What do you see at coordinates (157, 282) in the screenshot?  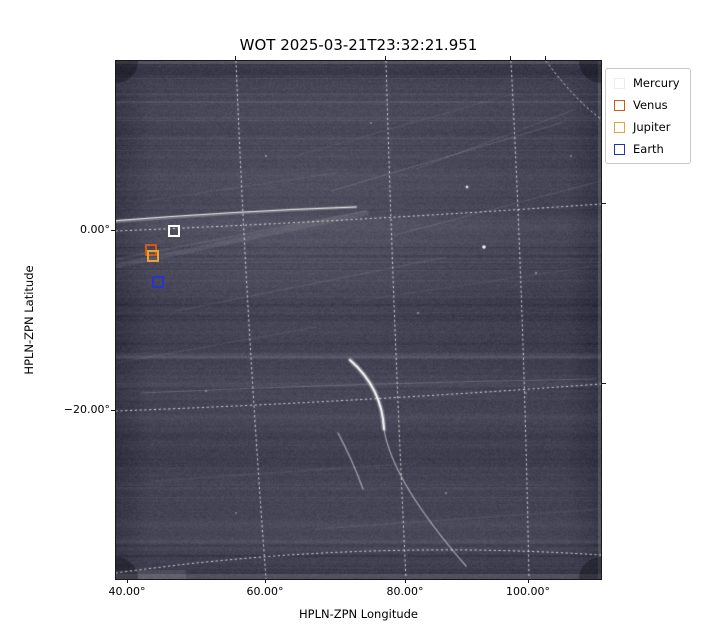 I see `planet-marker-earth` at bounding box center [157, 282].